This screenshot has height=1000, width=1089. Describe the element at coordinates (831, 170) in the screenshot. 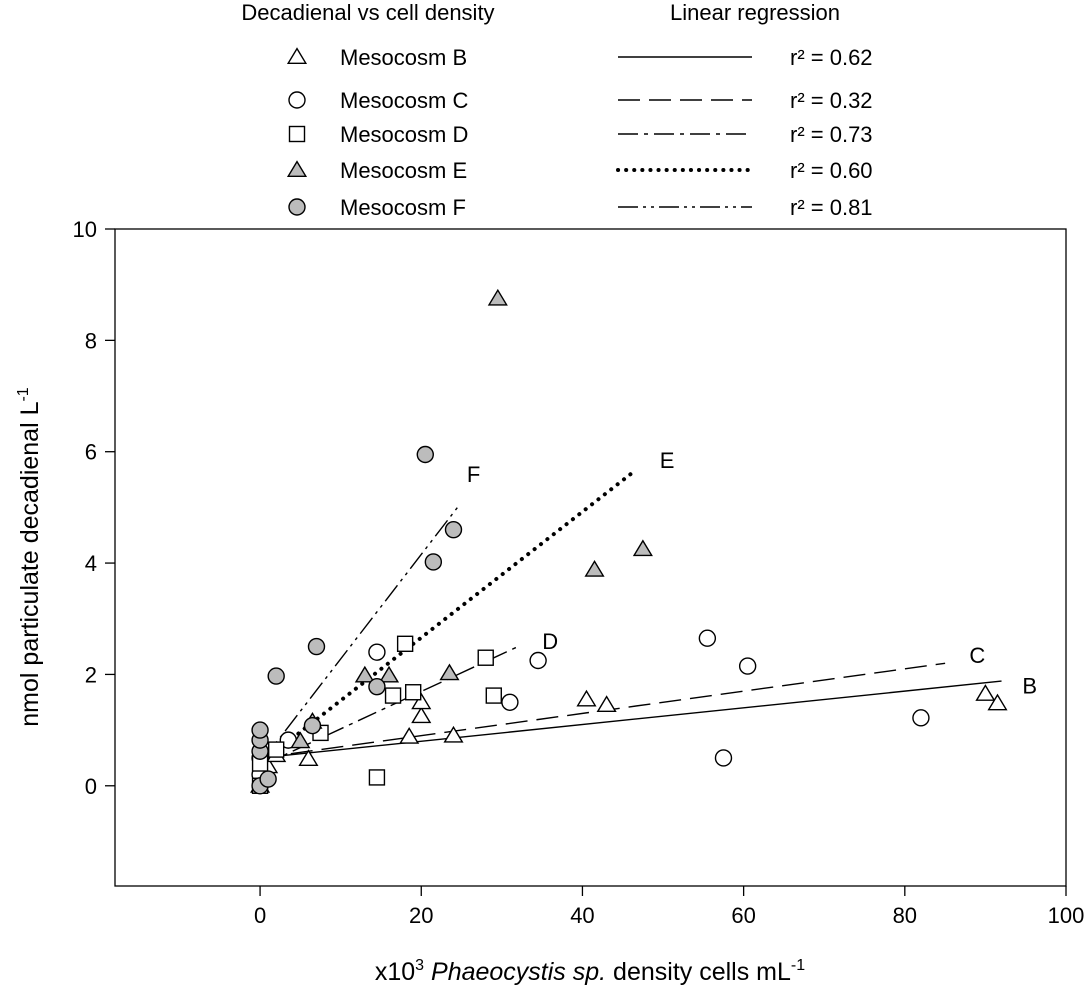

I see `legend-r2-e: r² = 0.60` at that location.